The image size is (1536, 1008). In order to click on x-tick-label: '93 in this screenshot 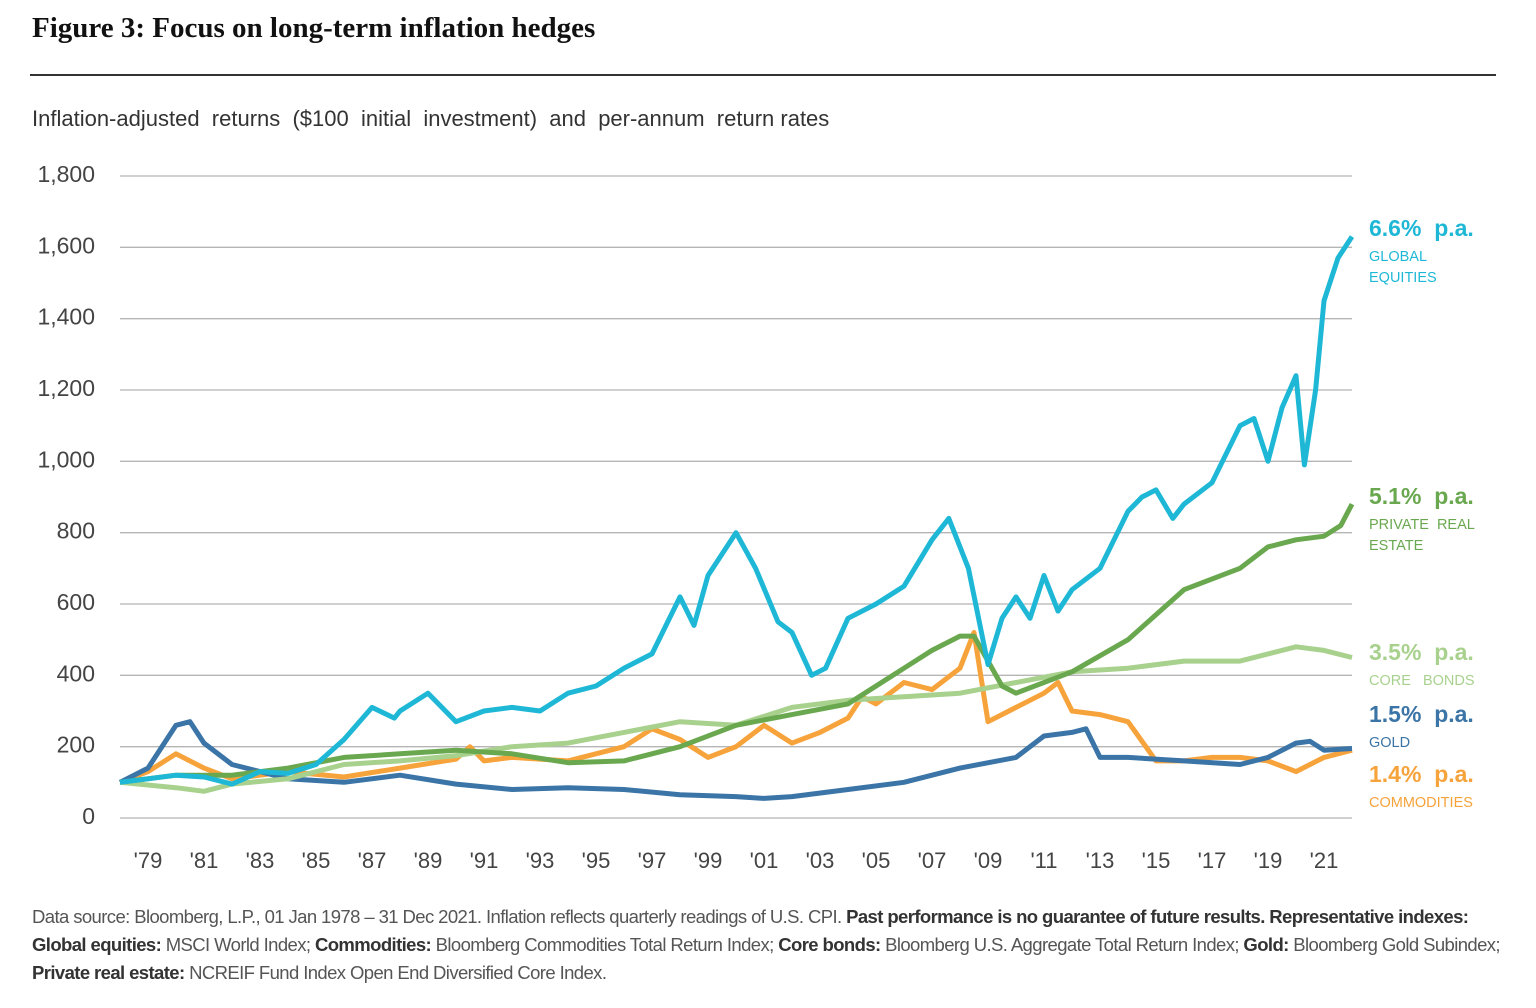, I will do `click(540, 860)`.